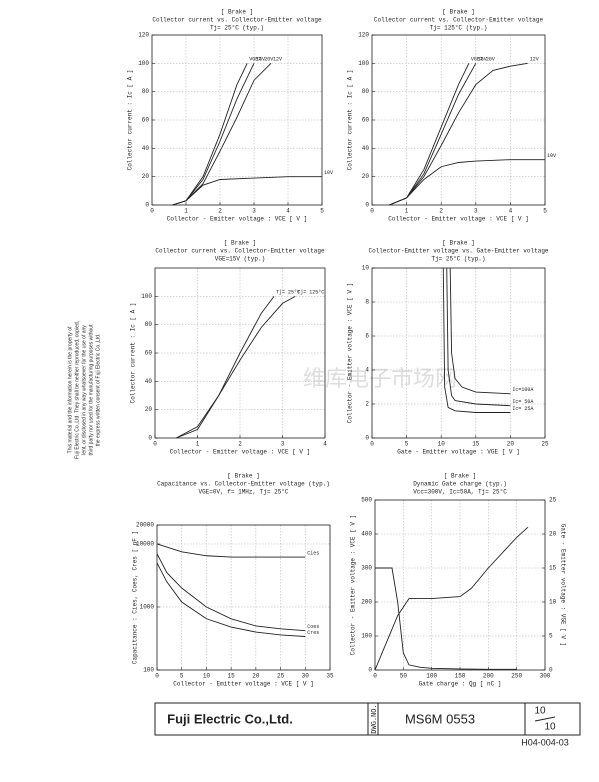 This screenshot has width=599, height=782. Describe the element at coordinates (366, 268) in the screenshot. I see `y-tick-label: 10` at that location.